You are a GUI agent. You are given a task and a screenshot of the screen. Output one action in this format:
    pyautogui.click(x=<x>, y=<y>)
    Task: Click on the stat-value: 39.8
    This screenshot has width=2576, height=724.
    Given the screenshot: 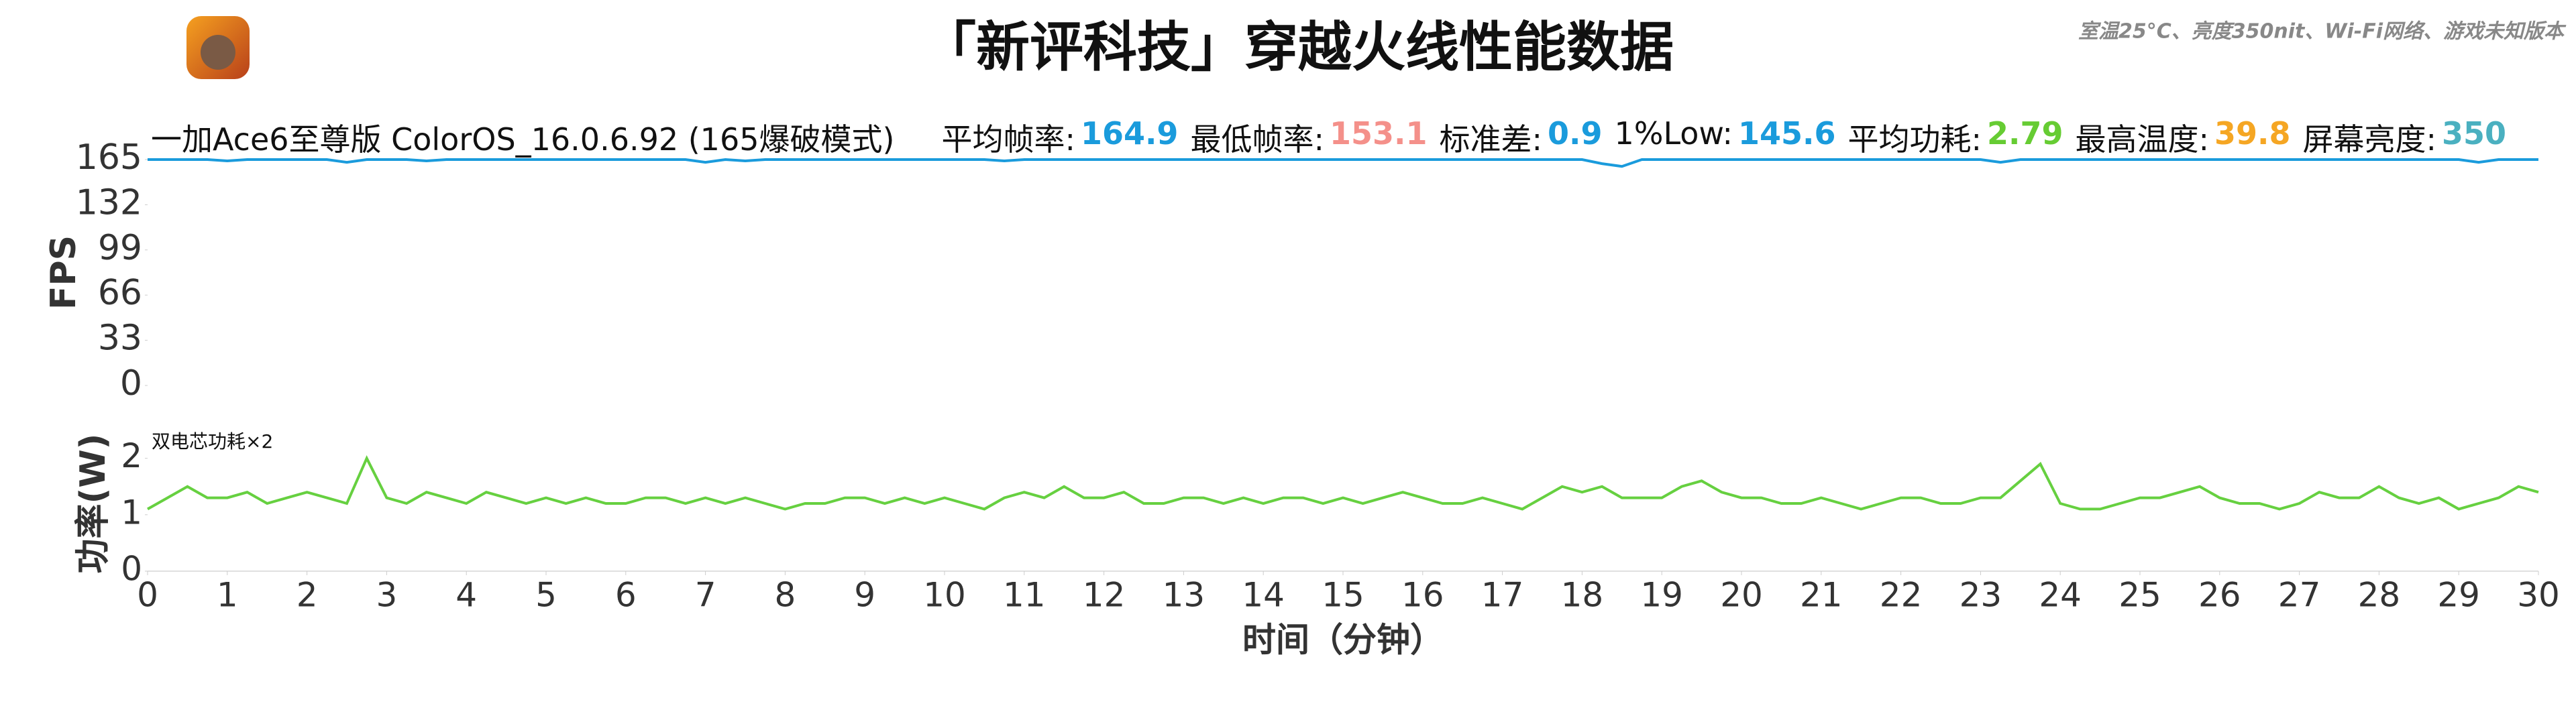 What is the action you would take?
    pyautogui.click(x=2252, y=133)
    